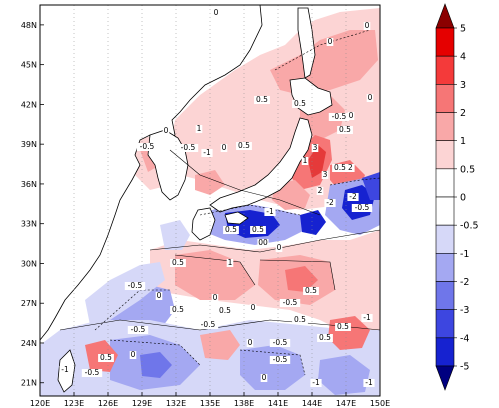 Image resolution: width=499 pixels, height=408 pixels. What do you see at coordinates (464, 367) in the screenshot?
I see `colorbar-label: -5` at bounding box center [464, 367].